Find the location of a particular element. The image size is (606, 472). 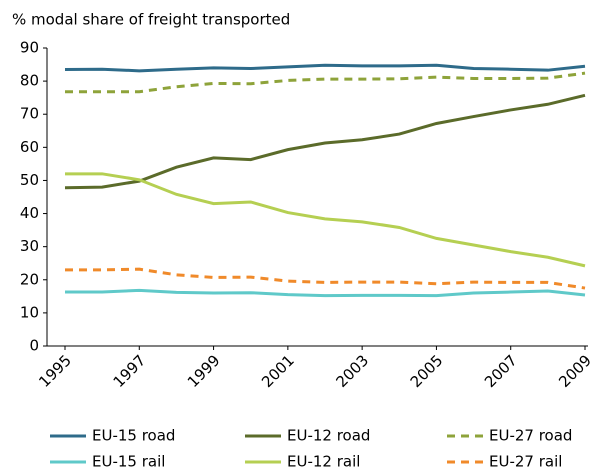

legend-label: EU-27 road is located at coordinates (530, 436).